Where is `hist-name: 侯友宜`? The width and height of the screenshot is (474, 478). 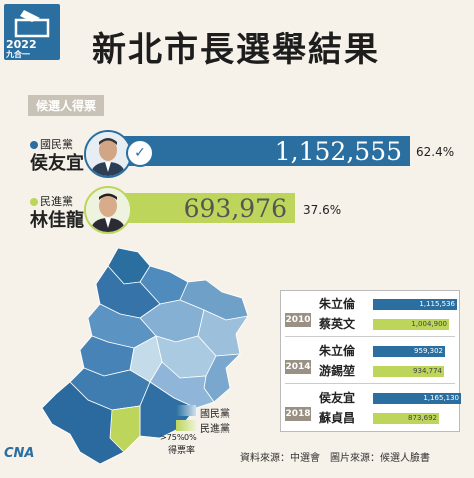
hist-name: 侯友宜 is located at coordinates (337, 398).